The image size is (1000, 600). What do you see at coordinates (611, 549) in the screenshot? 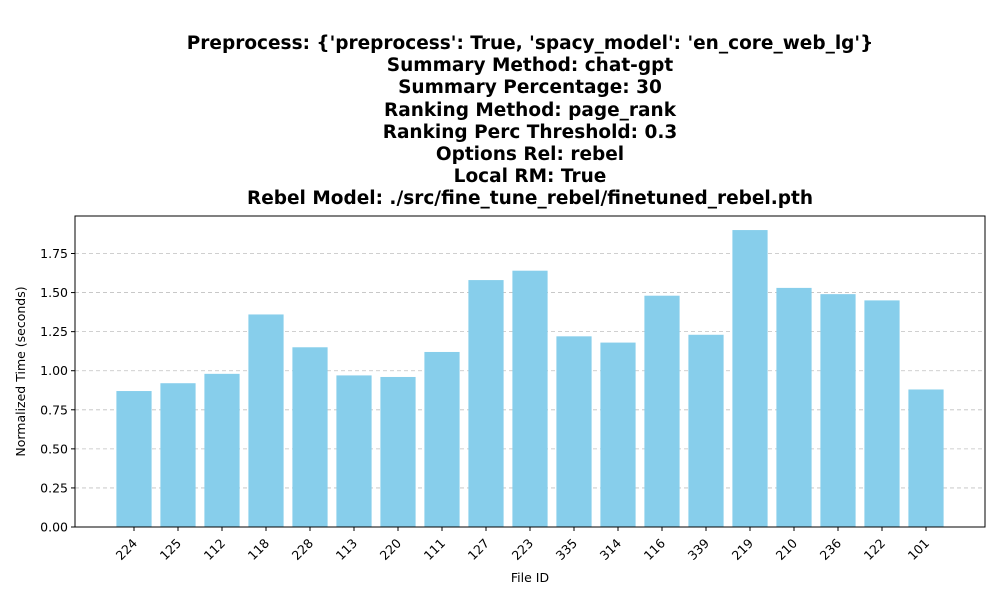
I see `x-tick-label: 314` at bounding box center [611, 549].